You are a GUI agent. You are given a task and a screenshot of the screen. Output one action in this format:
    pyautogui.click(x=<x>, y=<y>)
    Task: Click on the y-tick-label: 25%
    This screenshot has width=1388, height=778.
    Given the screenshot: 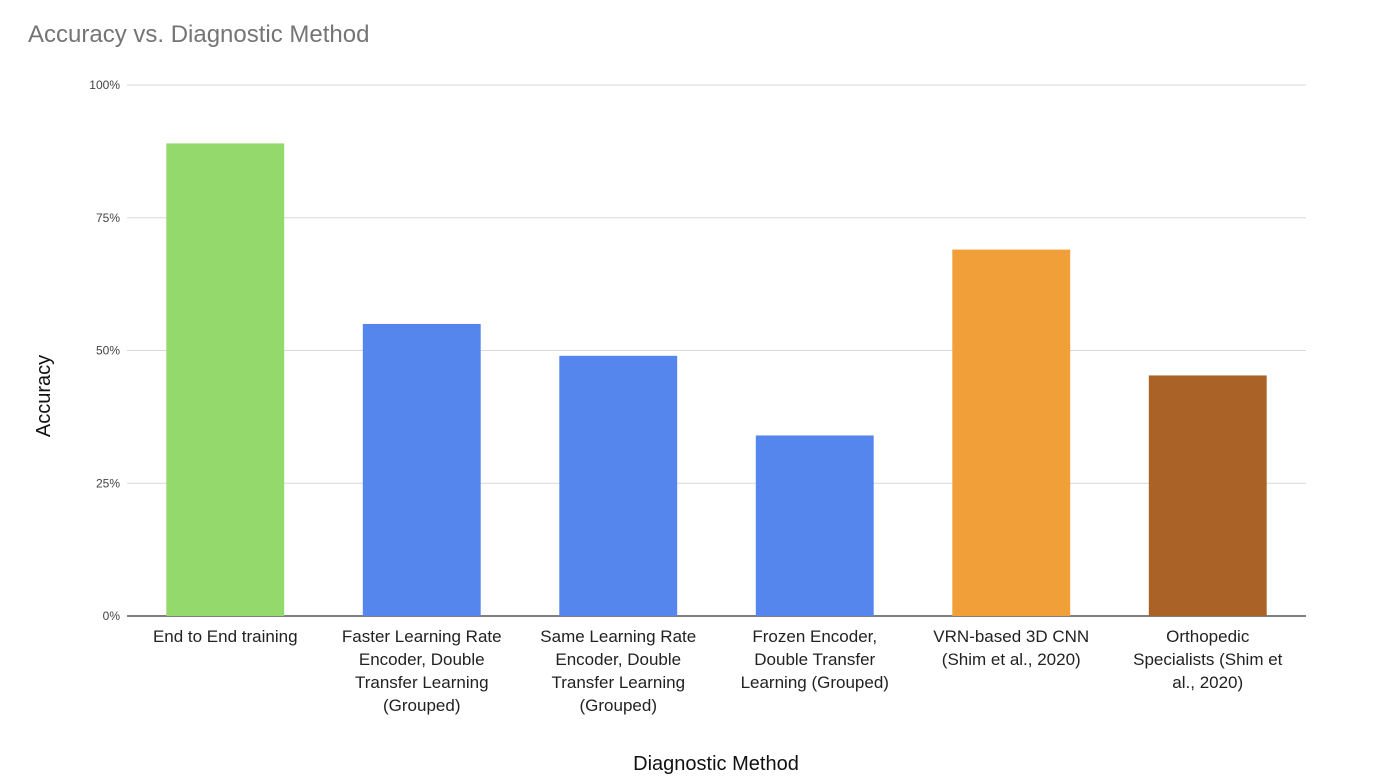 What is the action you would take?
    pyautogui.click(x=108, y=483)
    